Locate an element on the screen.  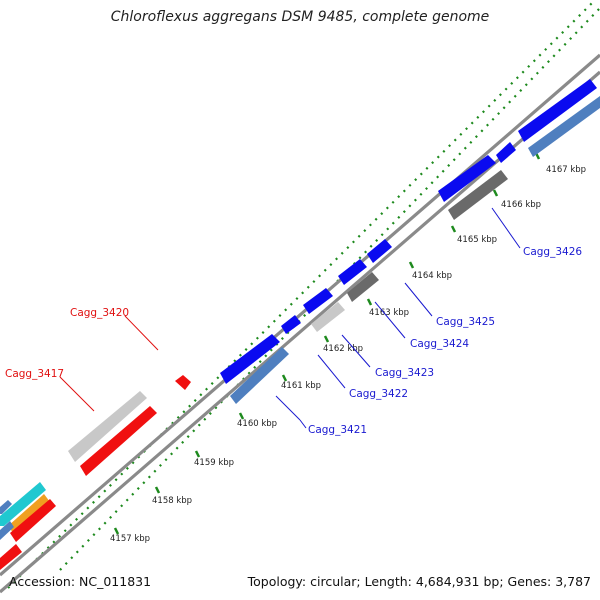
tick-label: 4167 kbp is located at coordinates (566, 170).